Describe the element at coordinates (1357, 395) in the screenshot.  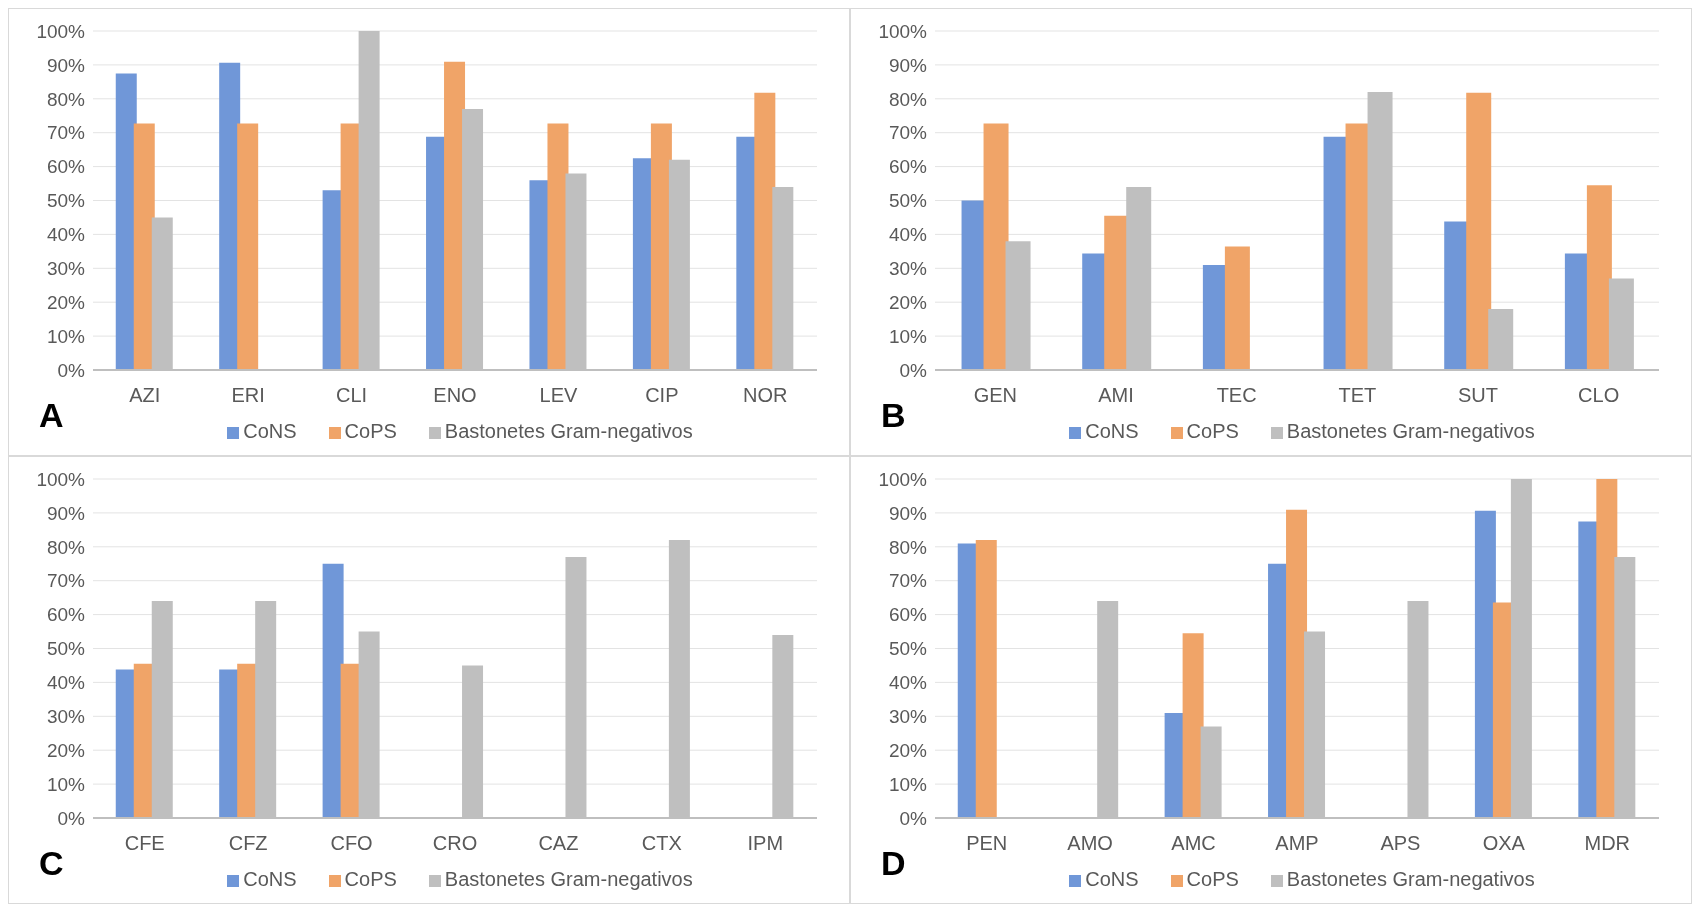
I see `x-tick-label: TET` at that location.